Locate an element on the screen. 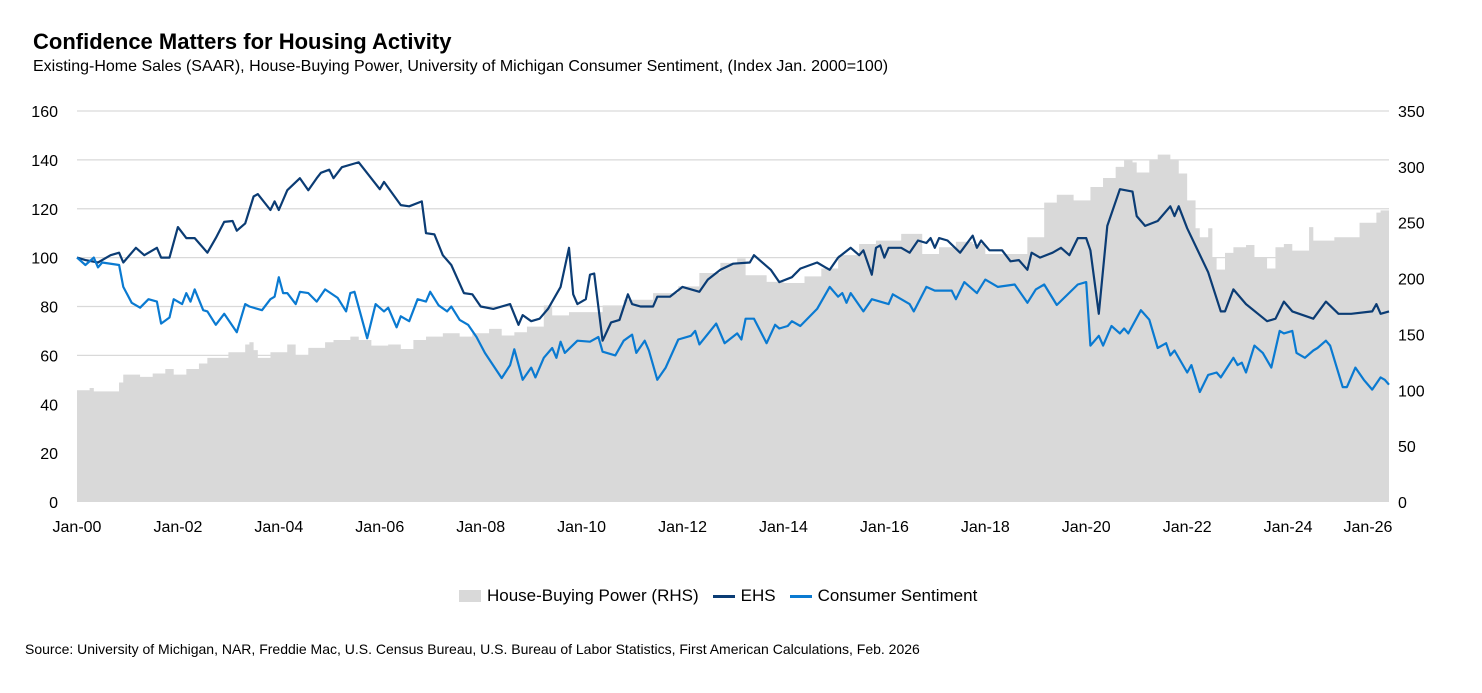 The height and width of the screenshot is (693, 1482). y-right-tick-label: 50 is located at coordinates (1407, 447).